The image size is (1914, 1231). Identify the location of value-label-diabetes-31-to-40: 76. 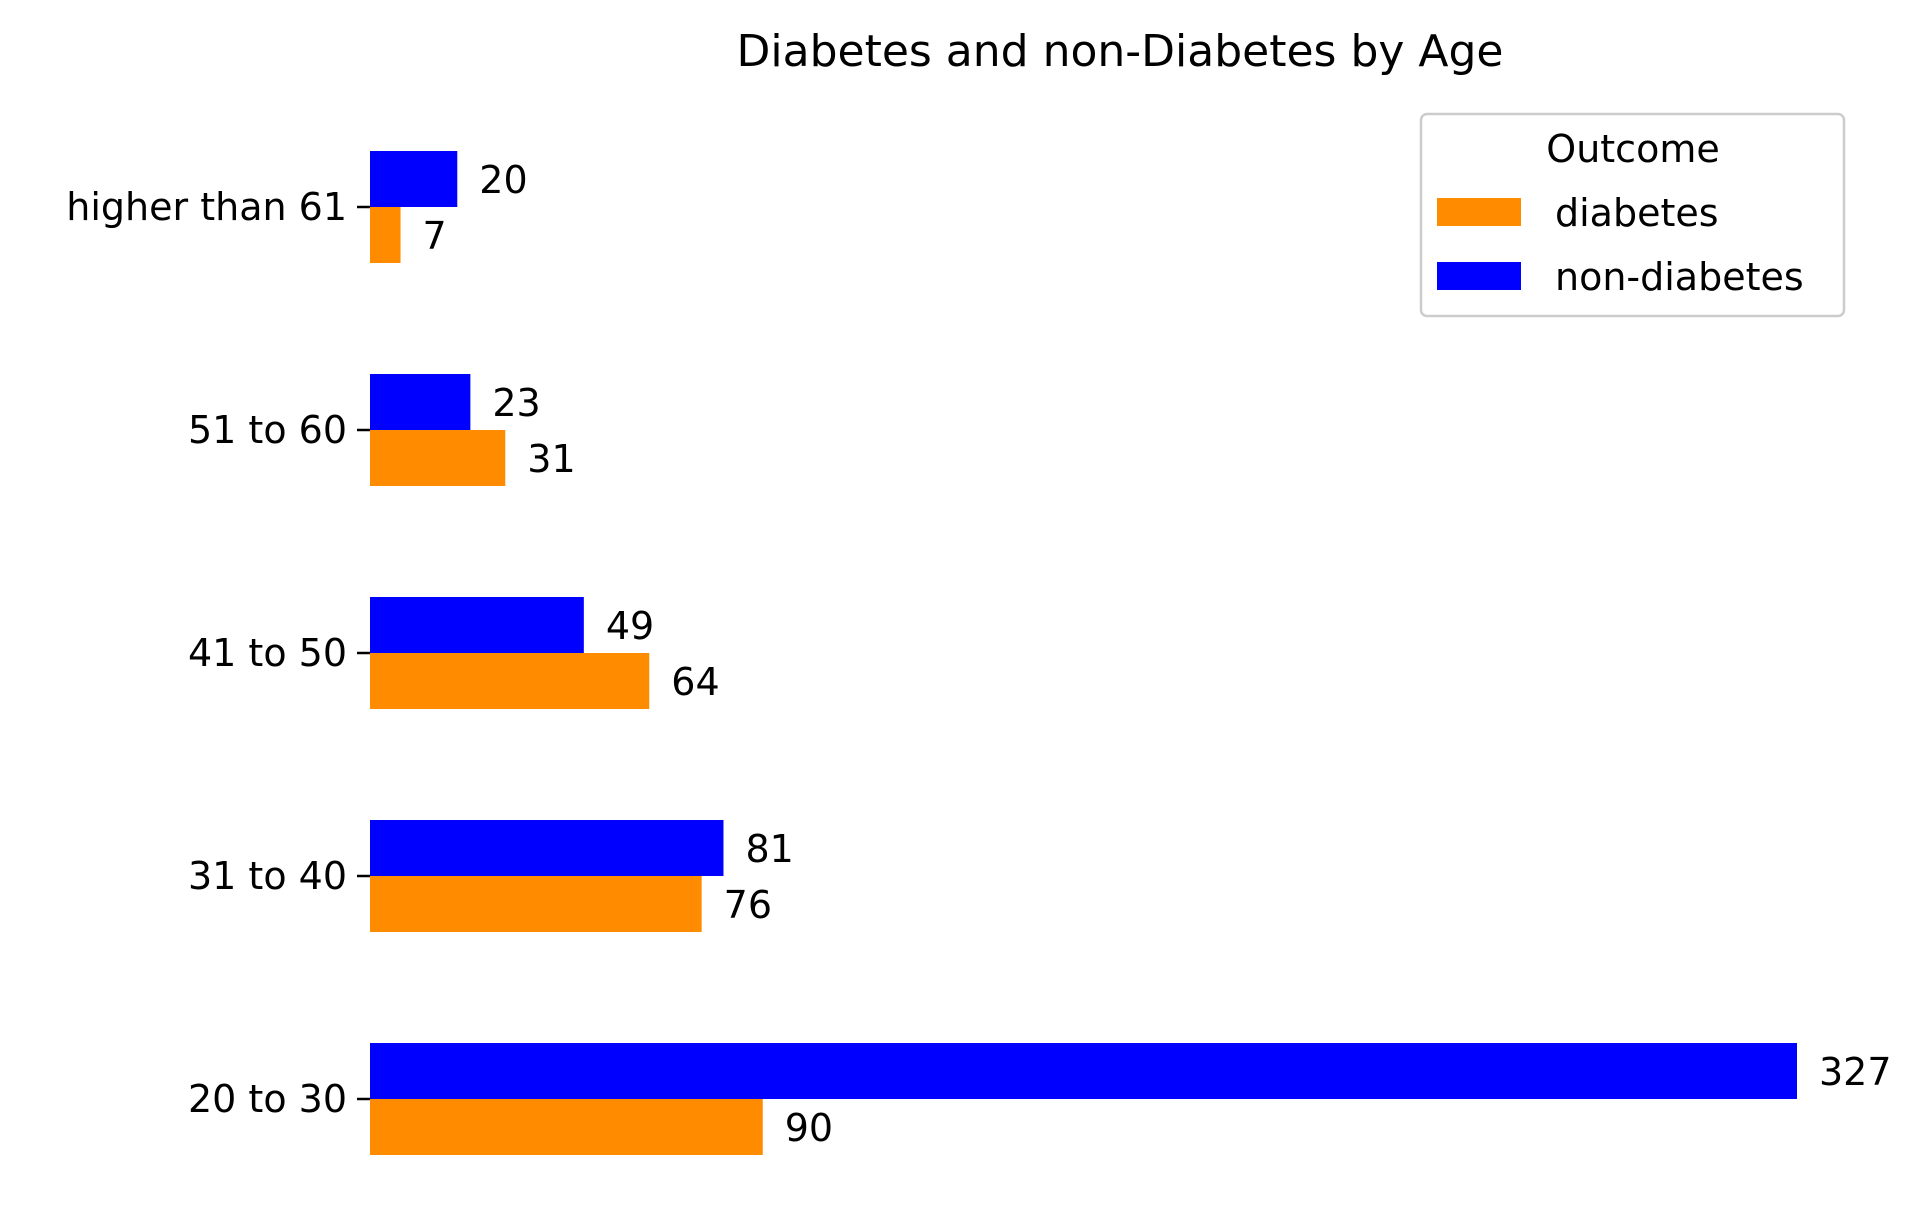
(748, 905).